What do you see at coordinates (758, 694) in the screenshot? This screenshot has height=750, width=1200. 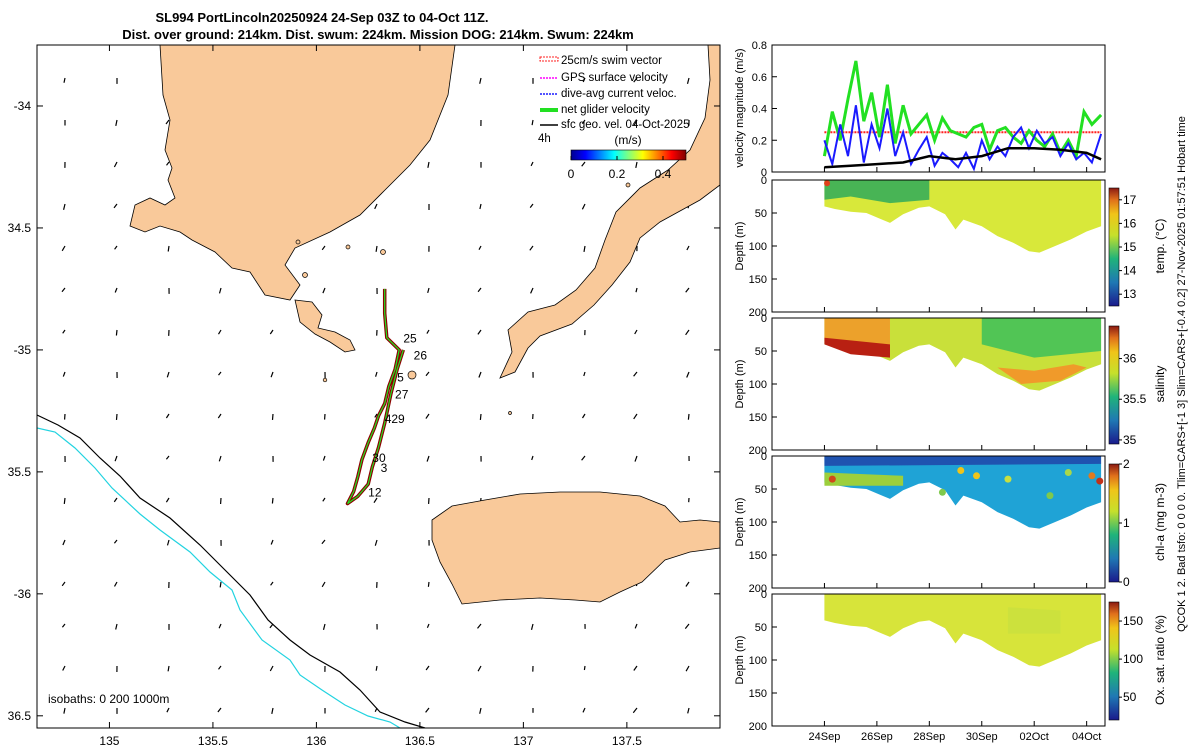 I see `section-ytick-label: 150` at bounding box center [758, 694].